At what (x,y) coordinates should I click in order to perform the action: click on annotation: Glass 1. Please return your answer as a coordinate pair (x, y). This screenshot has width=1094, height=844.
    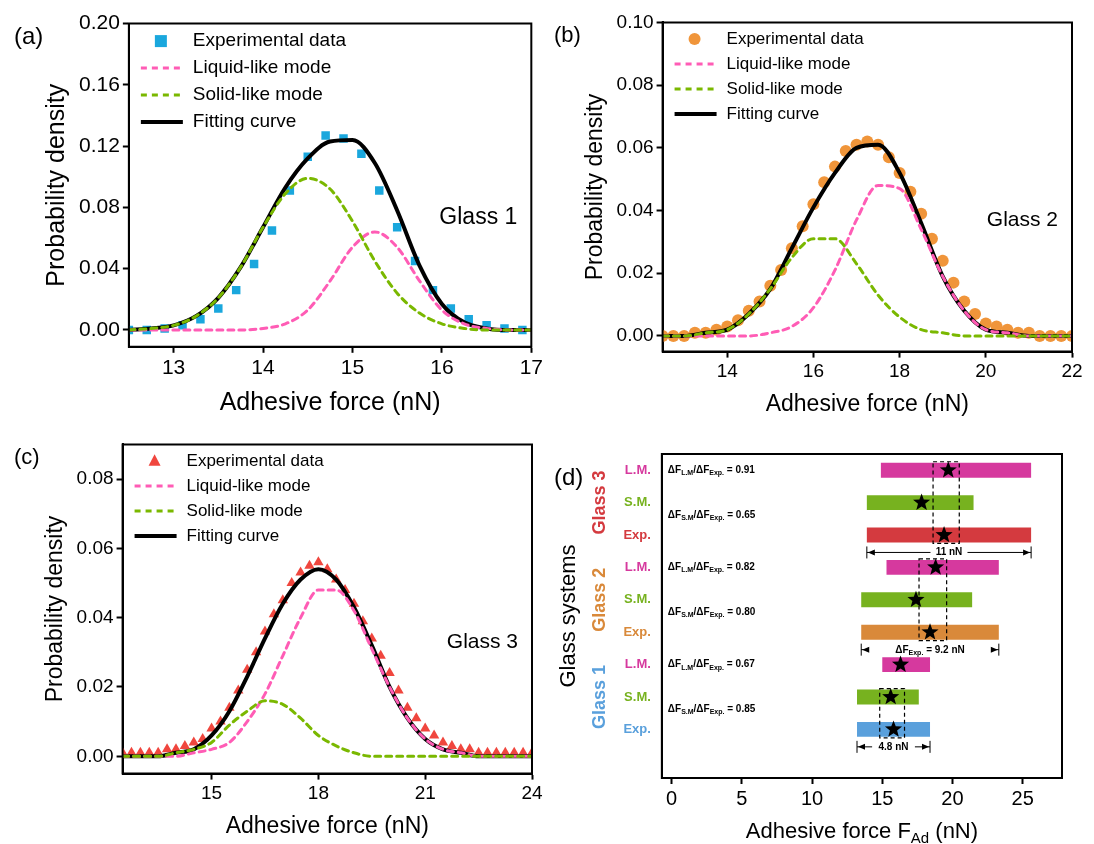
    Looking at the image, I should click on (478, 215).